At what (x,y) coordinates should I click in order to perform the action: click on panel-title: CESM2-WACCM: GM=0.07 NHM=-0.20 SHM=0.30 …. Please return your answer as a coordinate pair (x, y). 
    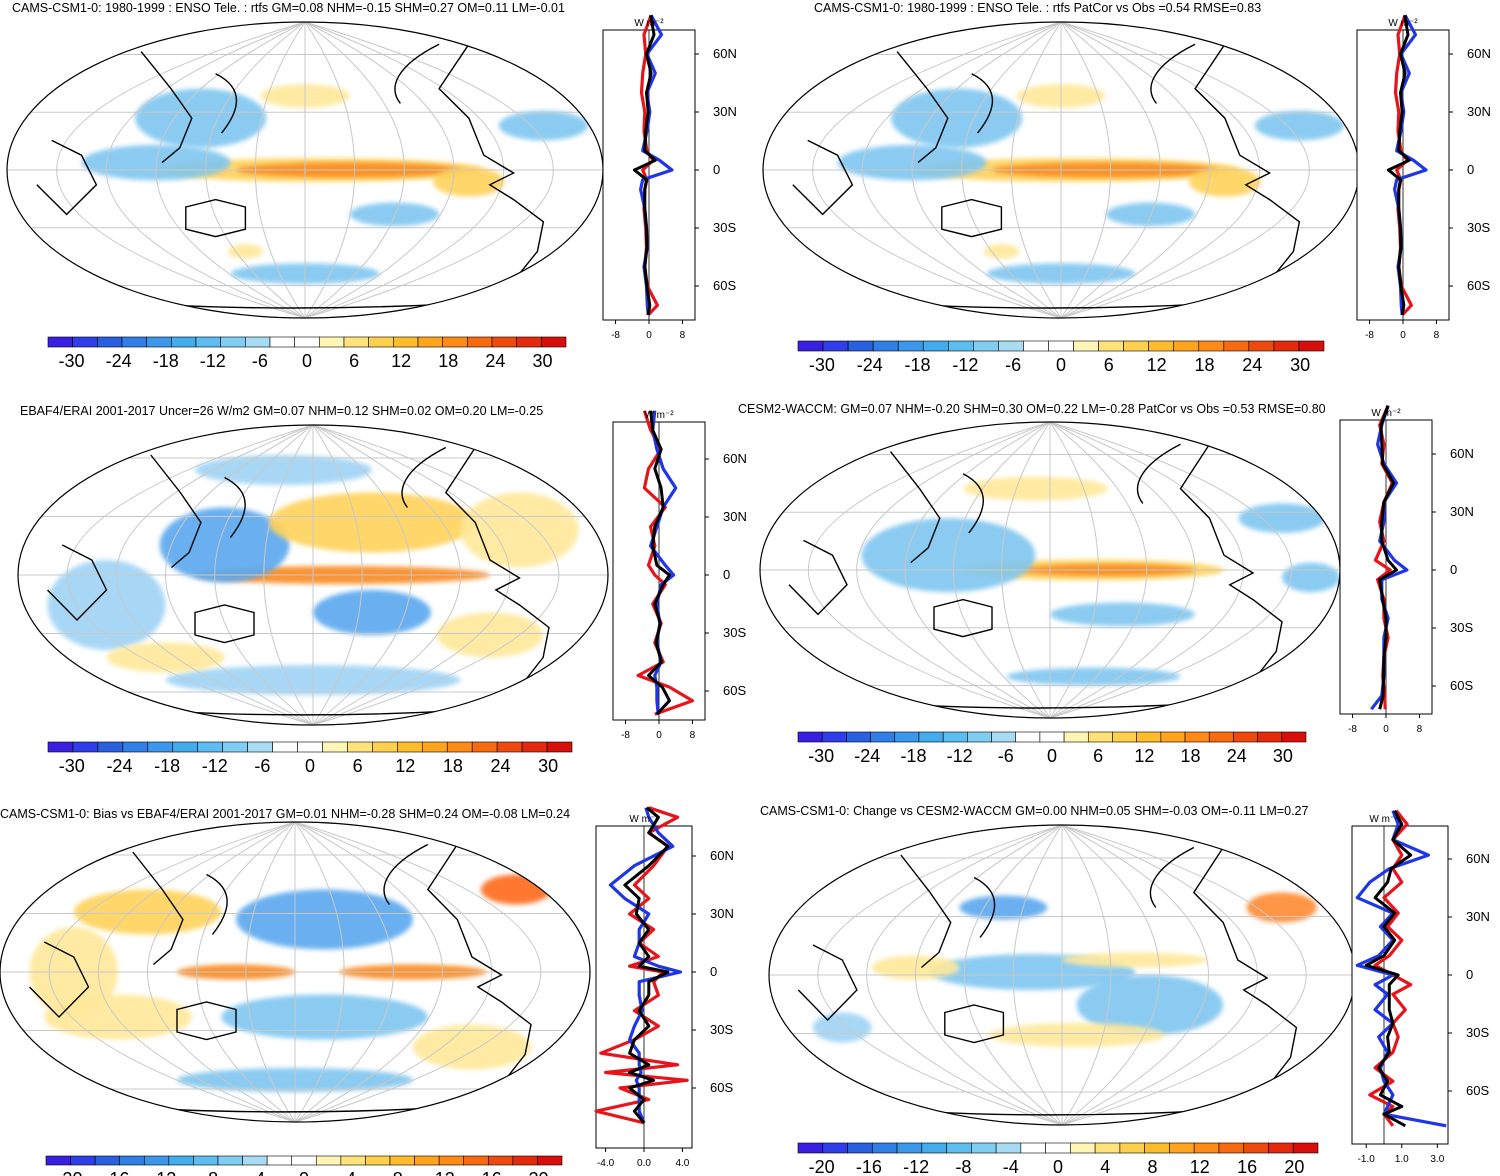
    Looking at the image, I should click on (1032, 409).